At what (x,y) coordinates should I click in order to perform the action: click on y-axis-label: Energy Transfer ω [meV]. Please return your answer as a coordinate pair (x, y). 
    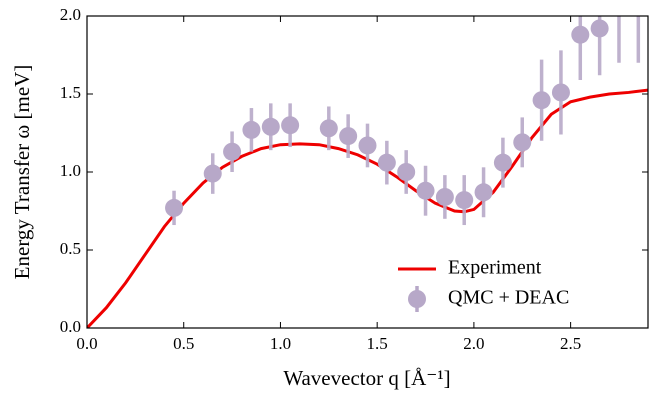
    Looking at the image, I should click on (22, 172).